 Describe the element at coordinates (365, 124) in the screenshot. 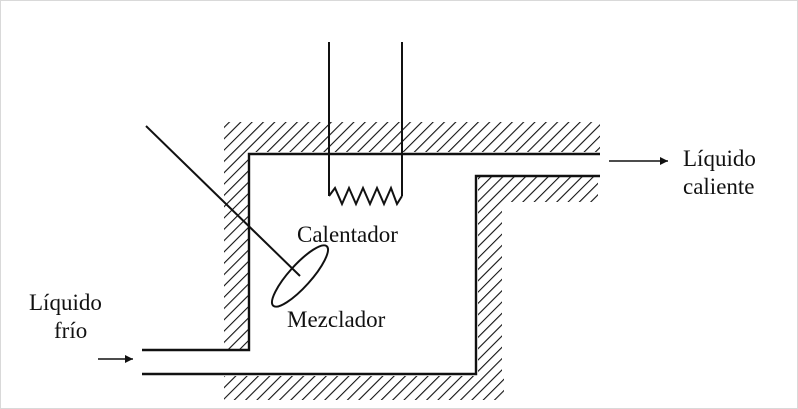

I see `heater` at that location.